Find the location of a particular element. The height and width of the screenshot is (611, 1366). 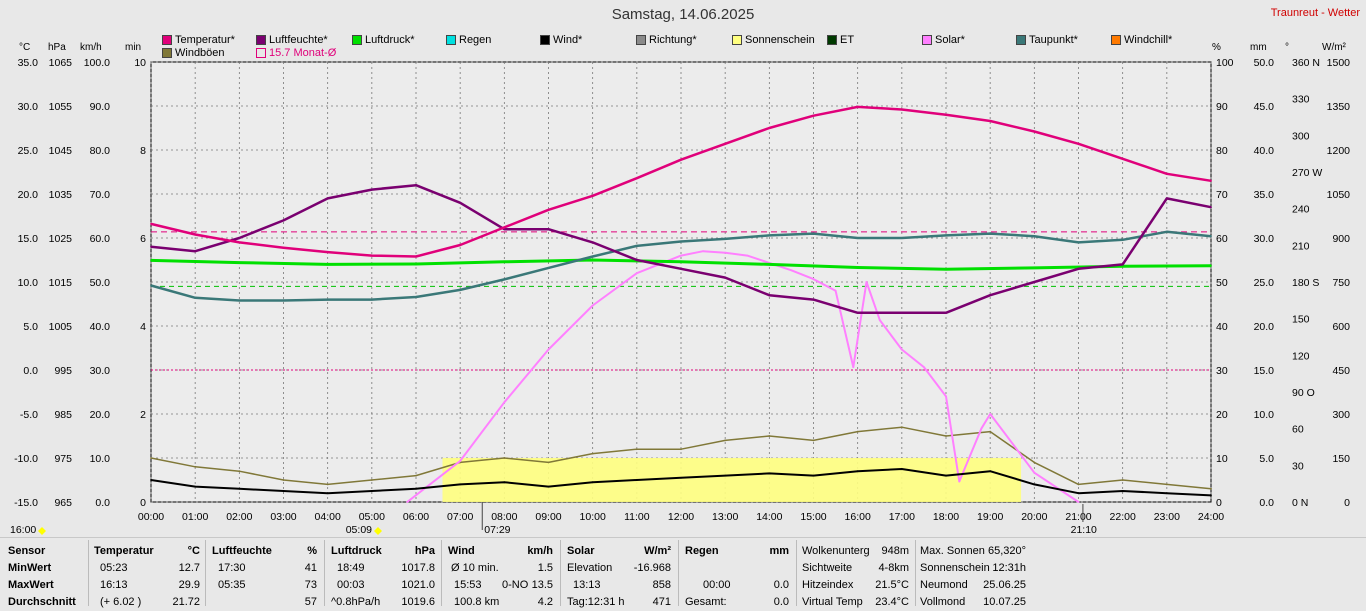

tick-label-solar: 750 is located at coordinates (1341, 283).